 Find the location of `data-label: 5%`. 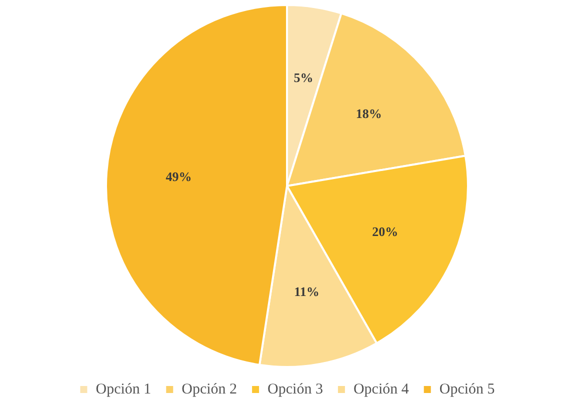

data-label: 5% is located at coordinates (304, 78).